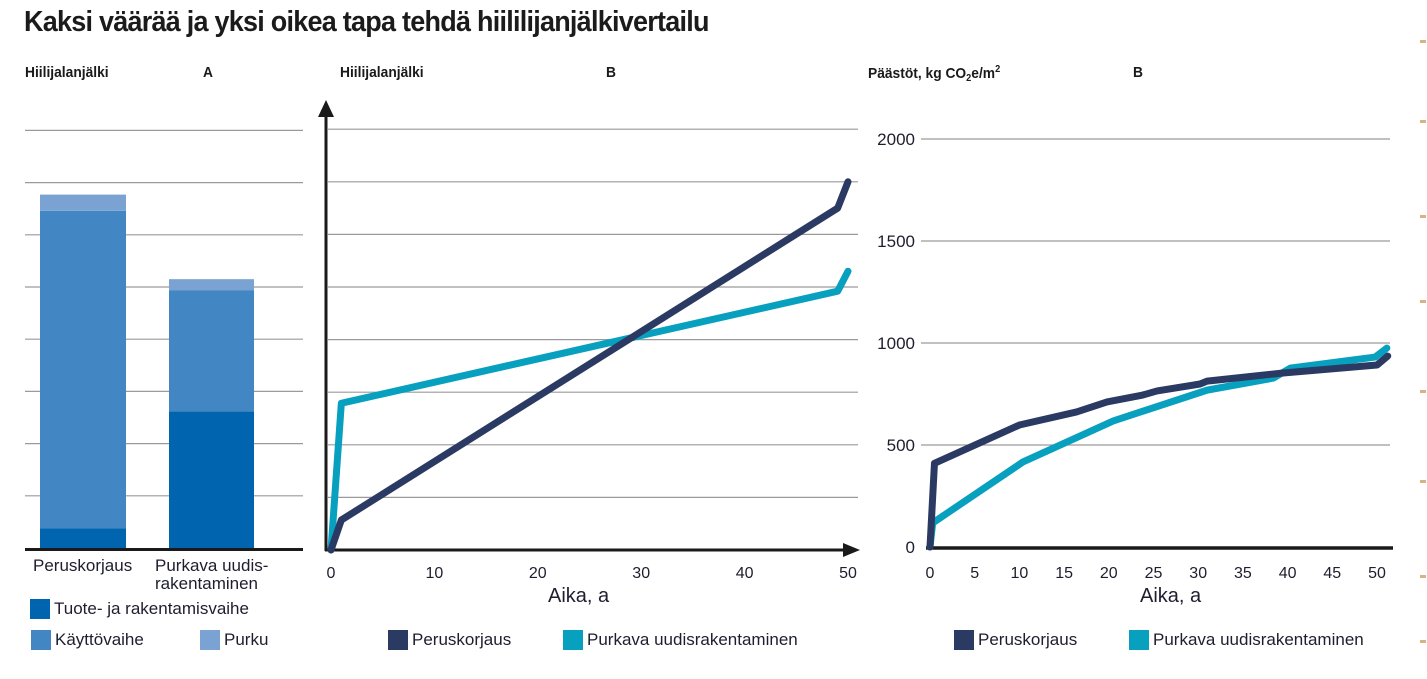  I want to click on legend-item-tuote: Tuote- ja rakentamisvaihe, so click(139, 609).